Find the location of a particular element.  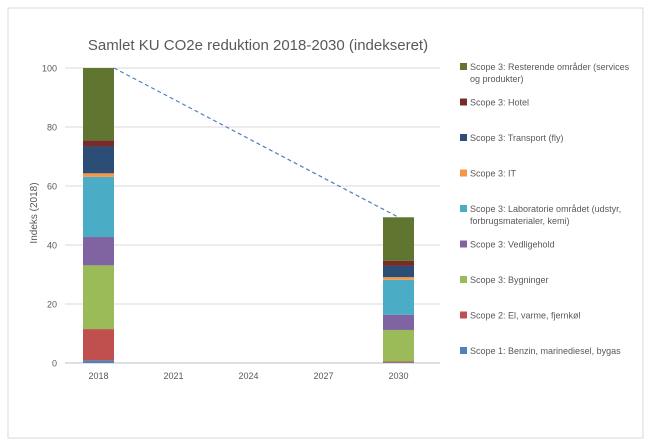

legend-item: Scope 3: Transport (fly) is located at coordinates (512, 138).